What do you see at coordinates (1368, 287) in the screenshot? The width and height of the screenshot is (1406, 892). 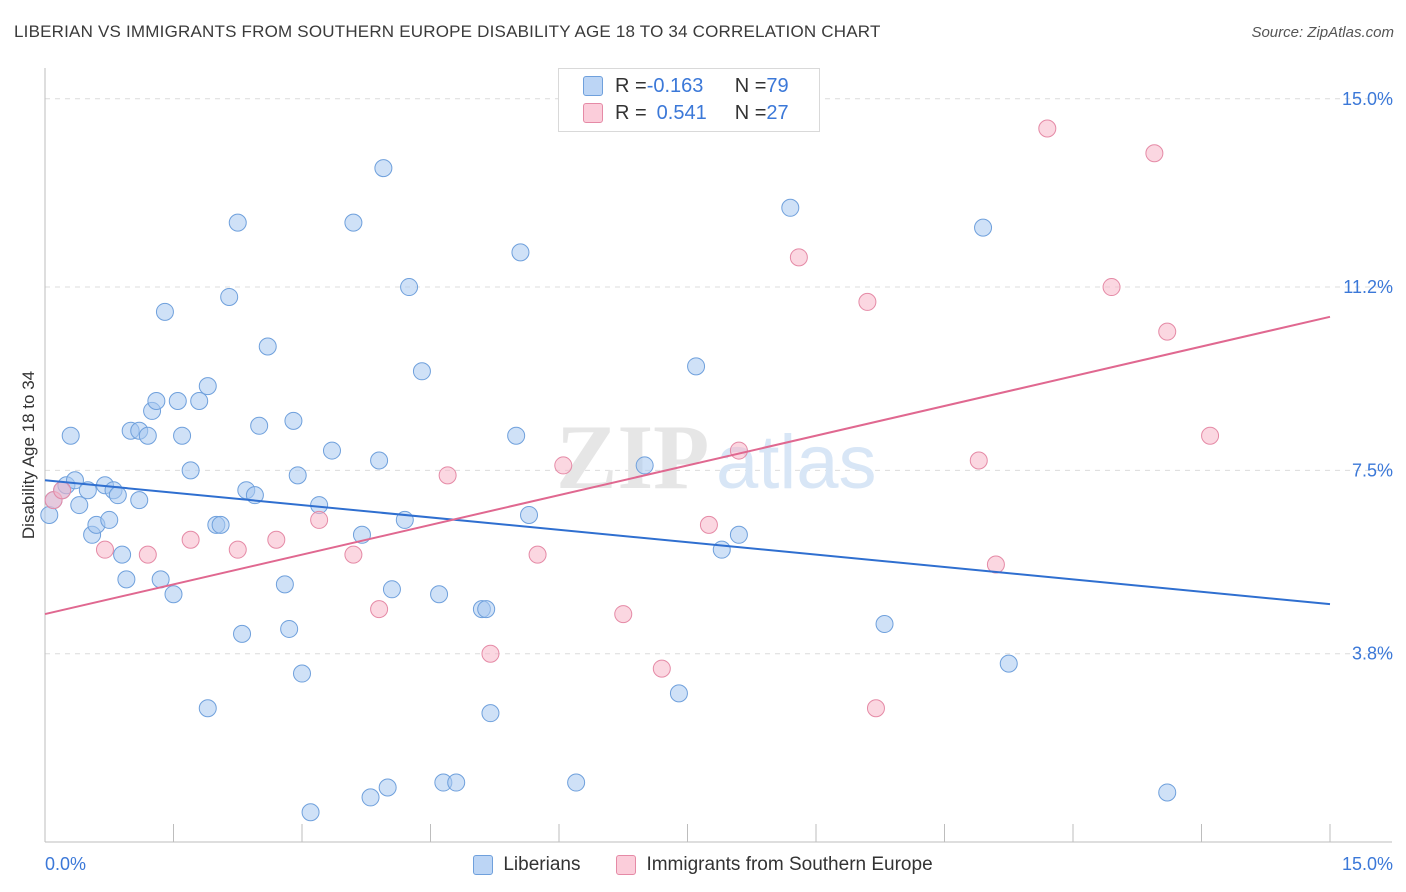 I see `y-tick-label: 11.2%` at bounding box center [1368, 287].